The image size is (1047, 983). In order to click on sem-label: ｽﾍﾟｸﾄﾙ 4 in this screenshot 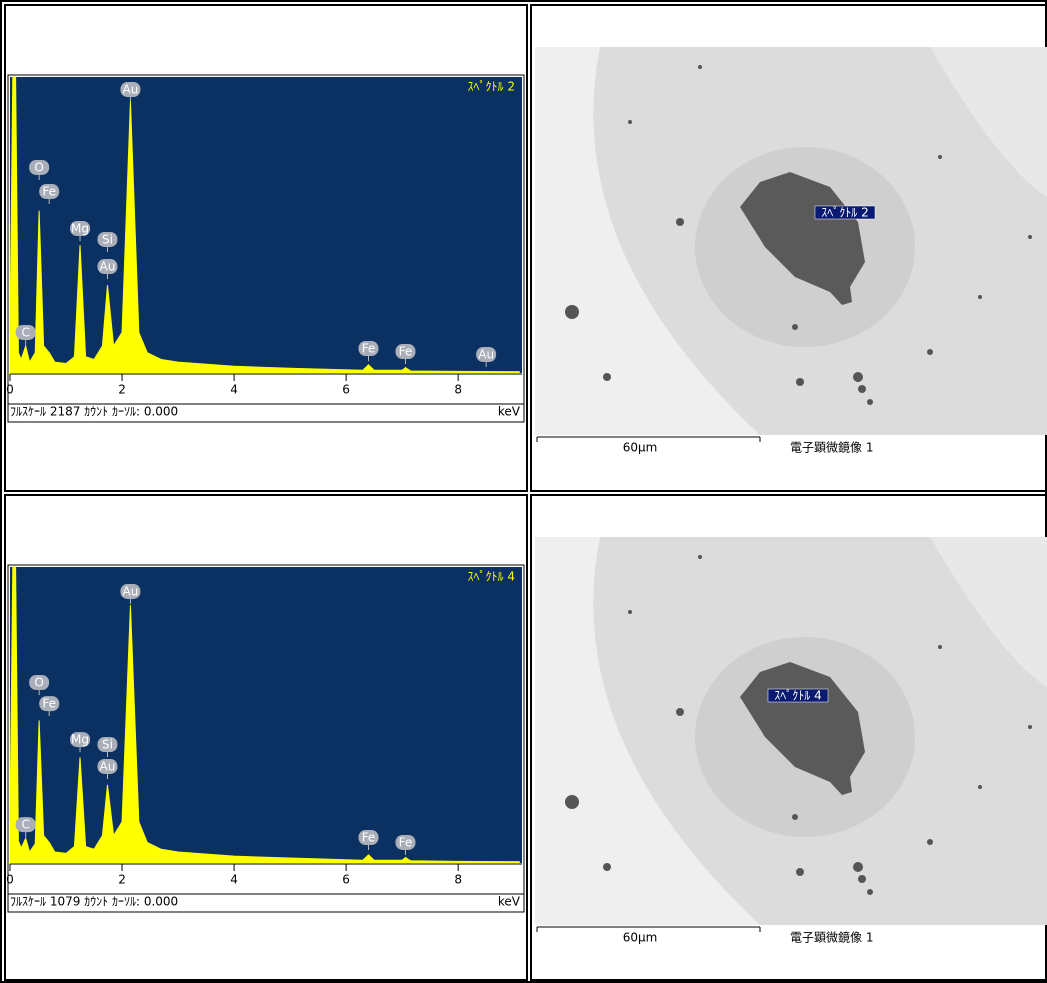, I will do `click(797, 696)`.